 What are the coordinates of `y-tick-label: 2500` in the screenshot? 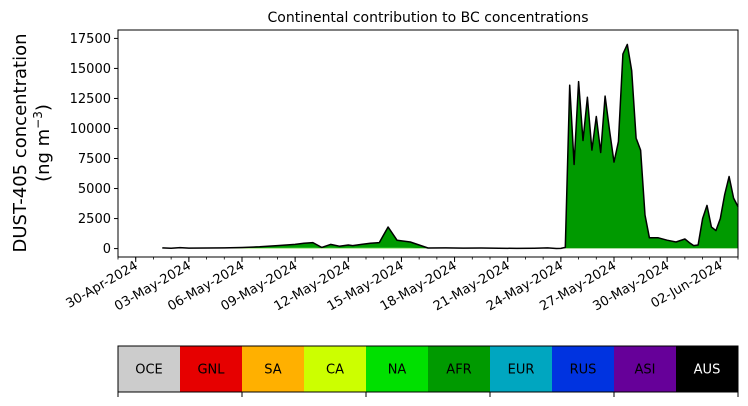 It's located at (94, 219).